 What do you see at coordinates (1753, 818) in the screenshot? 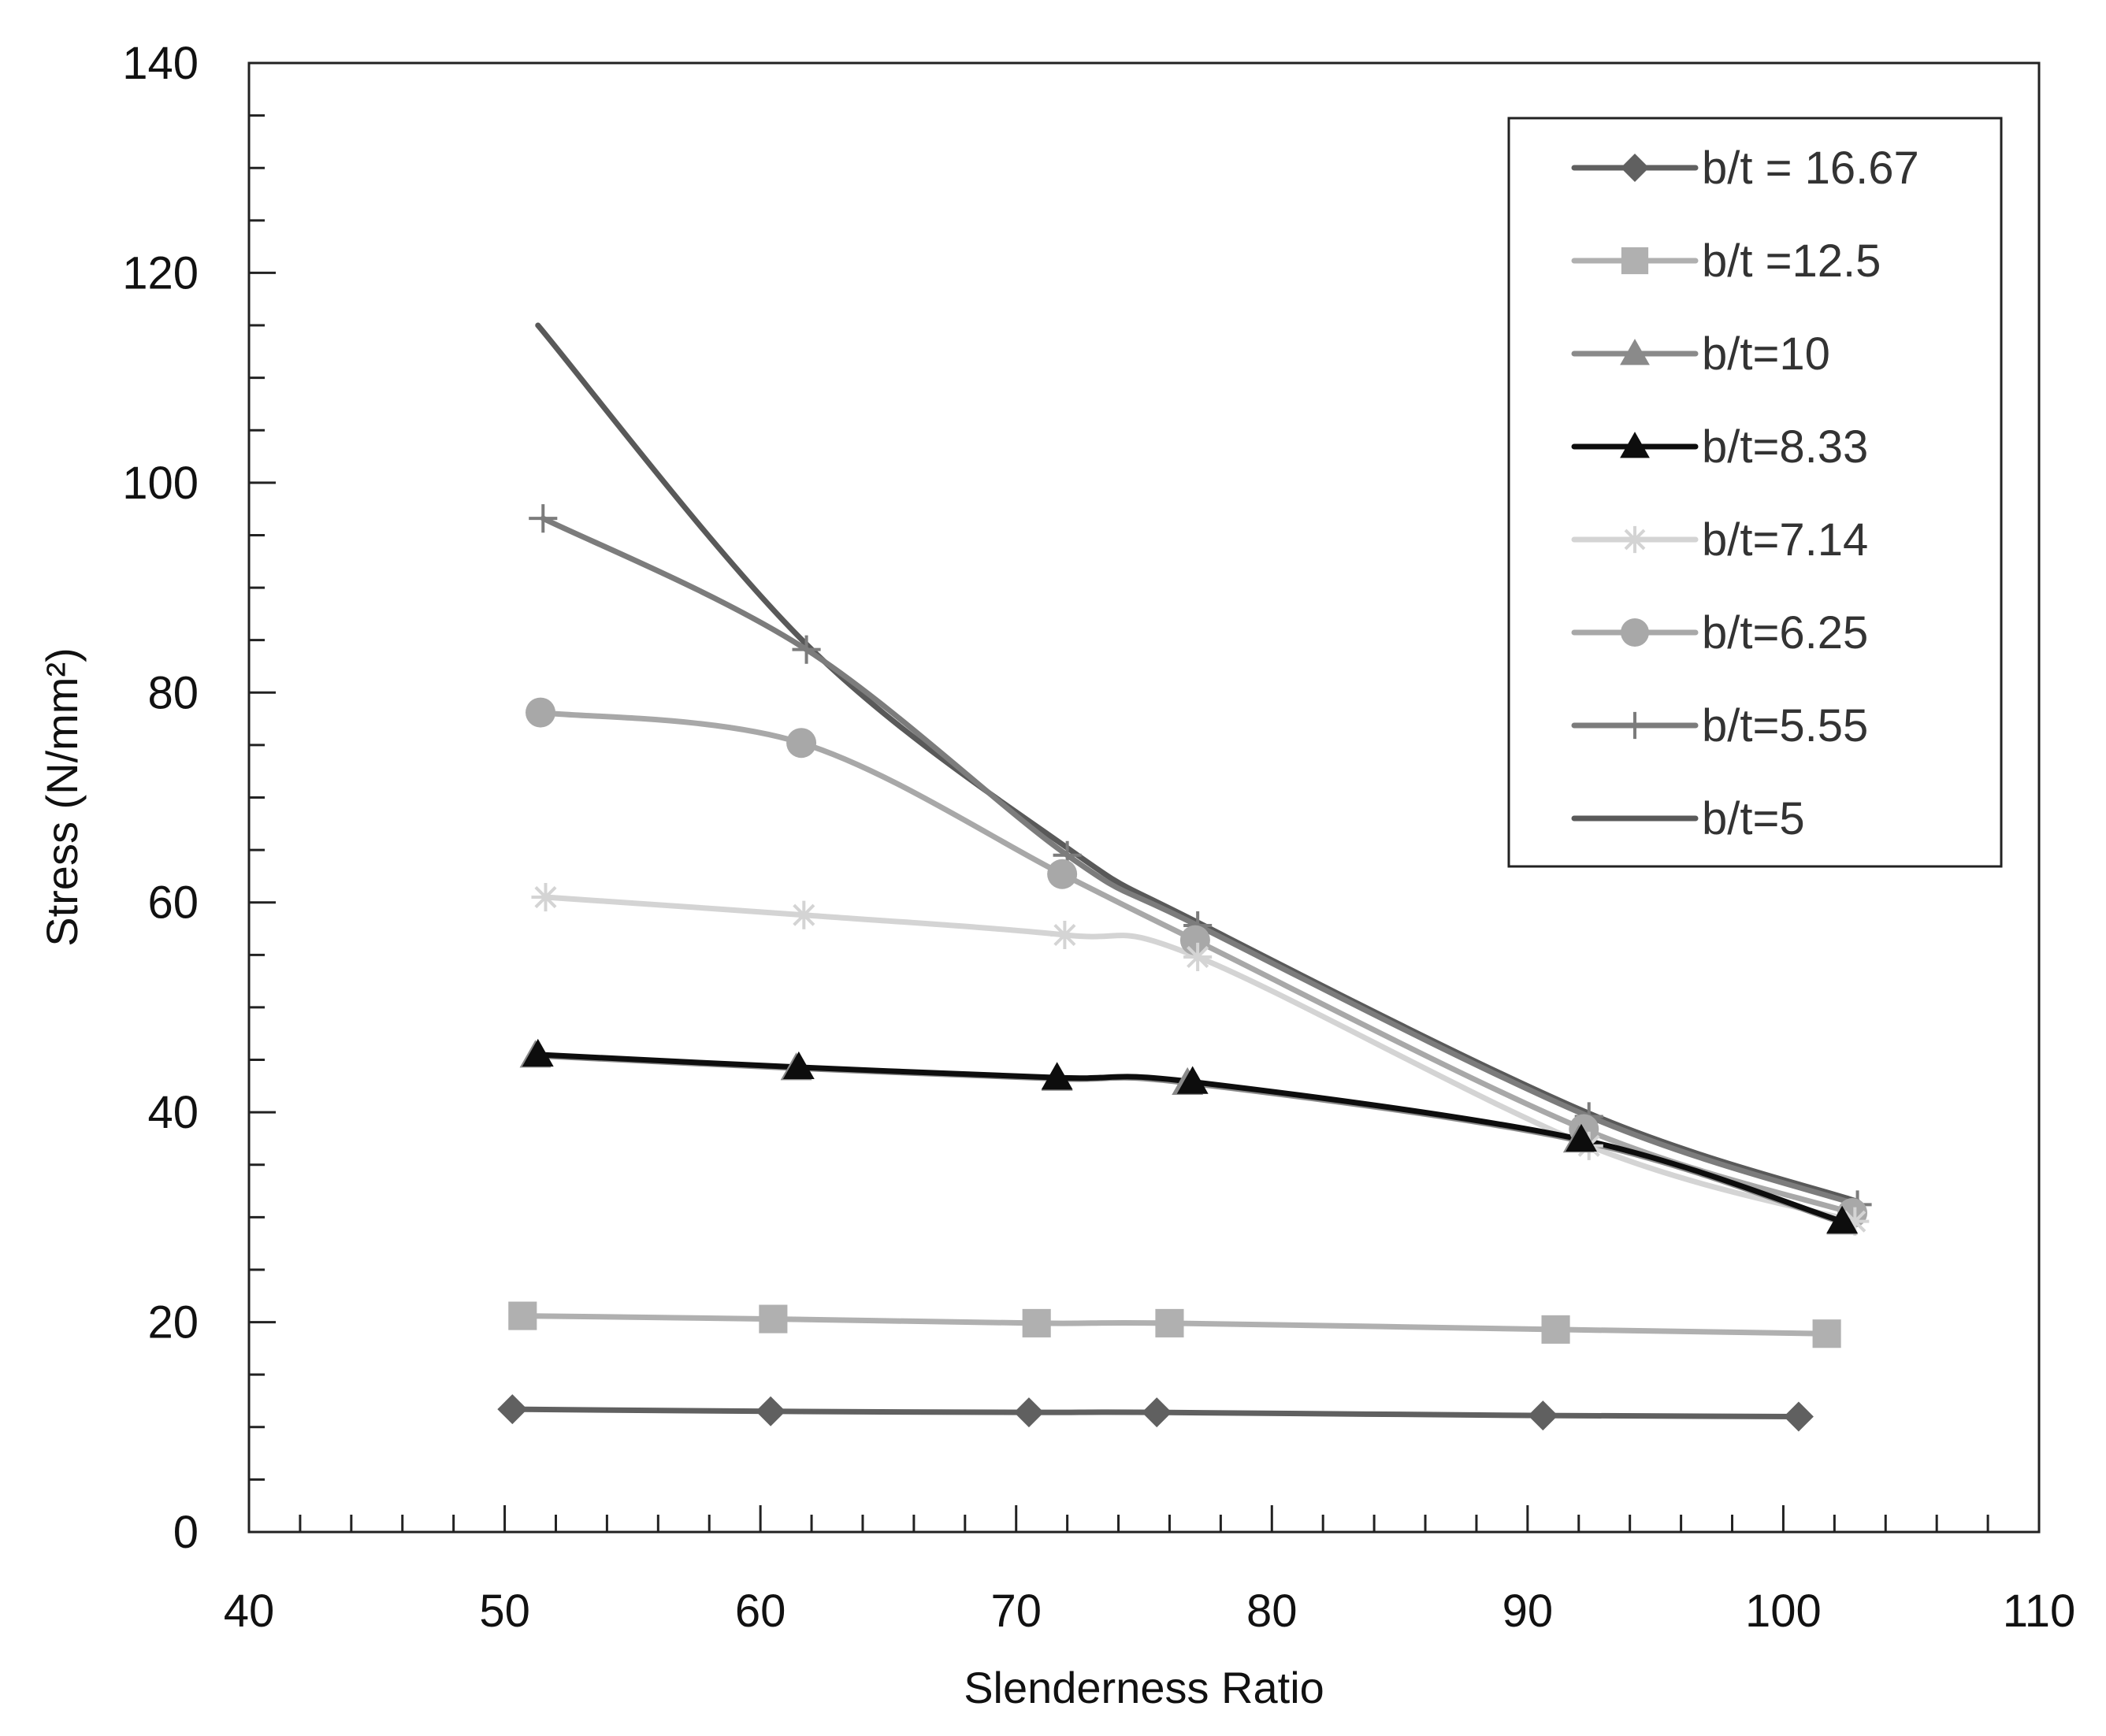
I see `legend-label: b/t=5` at bounding box center [1753, 818].